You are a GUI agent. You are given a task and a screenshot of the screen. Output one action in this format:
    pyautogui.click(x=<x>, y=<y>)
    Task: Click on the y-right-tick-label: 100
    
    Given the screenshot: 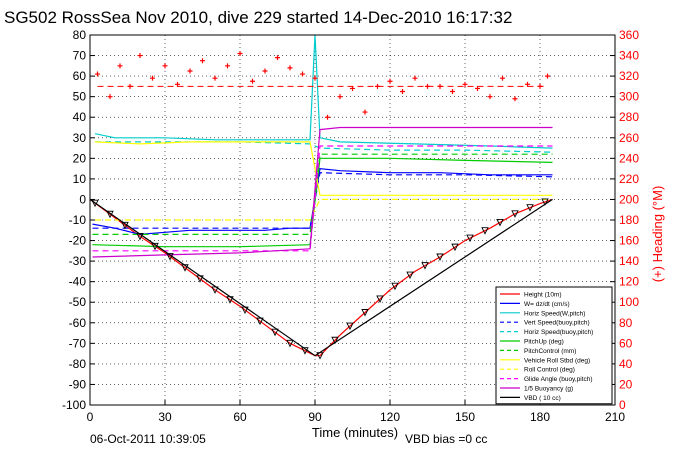 What is the action you would take?
    pyautogui.click(x=629, y=302)
    